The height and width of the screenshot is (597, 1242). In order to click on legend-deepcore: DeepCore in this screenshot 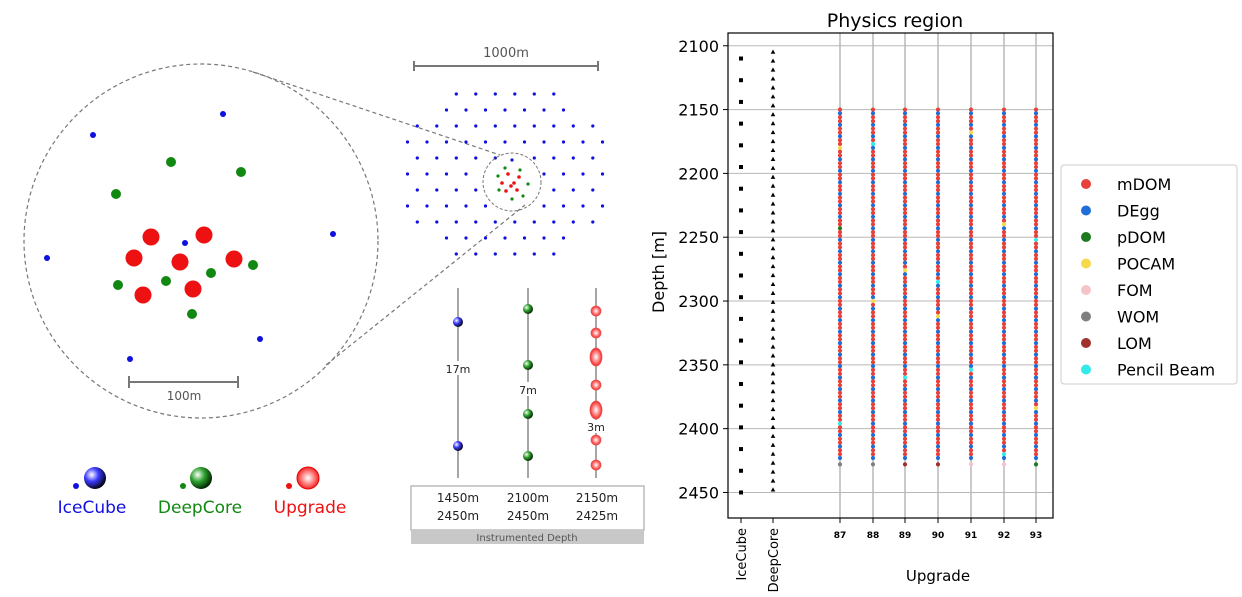, I will do `click(200, 492)`.